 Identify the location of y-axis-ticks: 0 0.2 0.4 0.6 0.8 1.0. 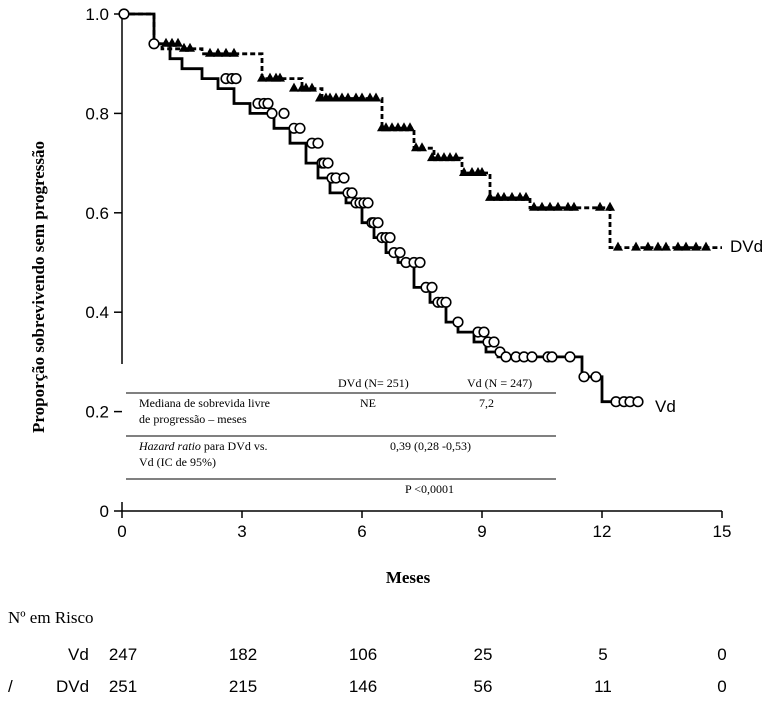
(103, 263).